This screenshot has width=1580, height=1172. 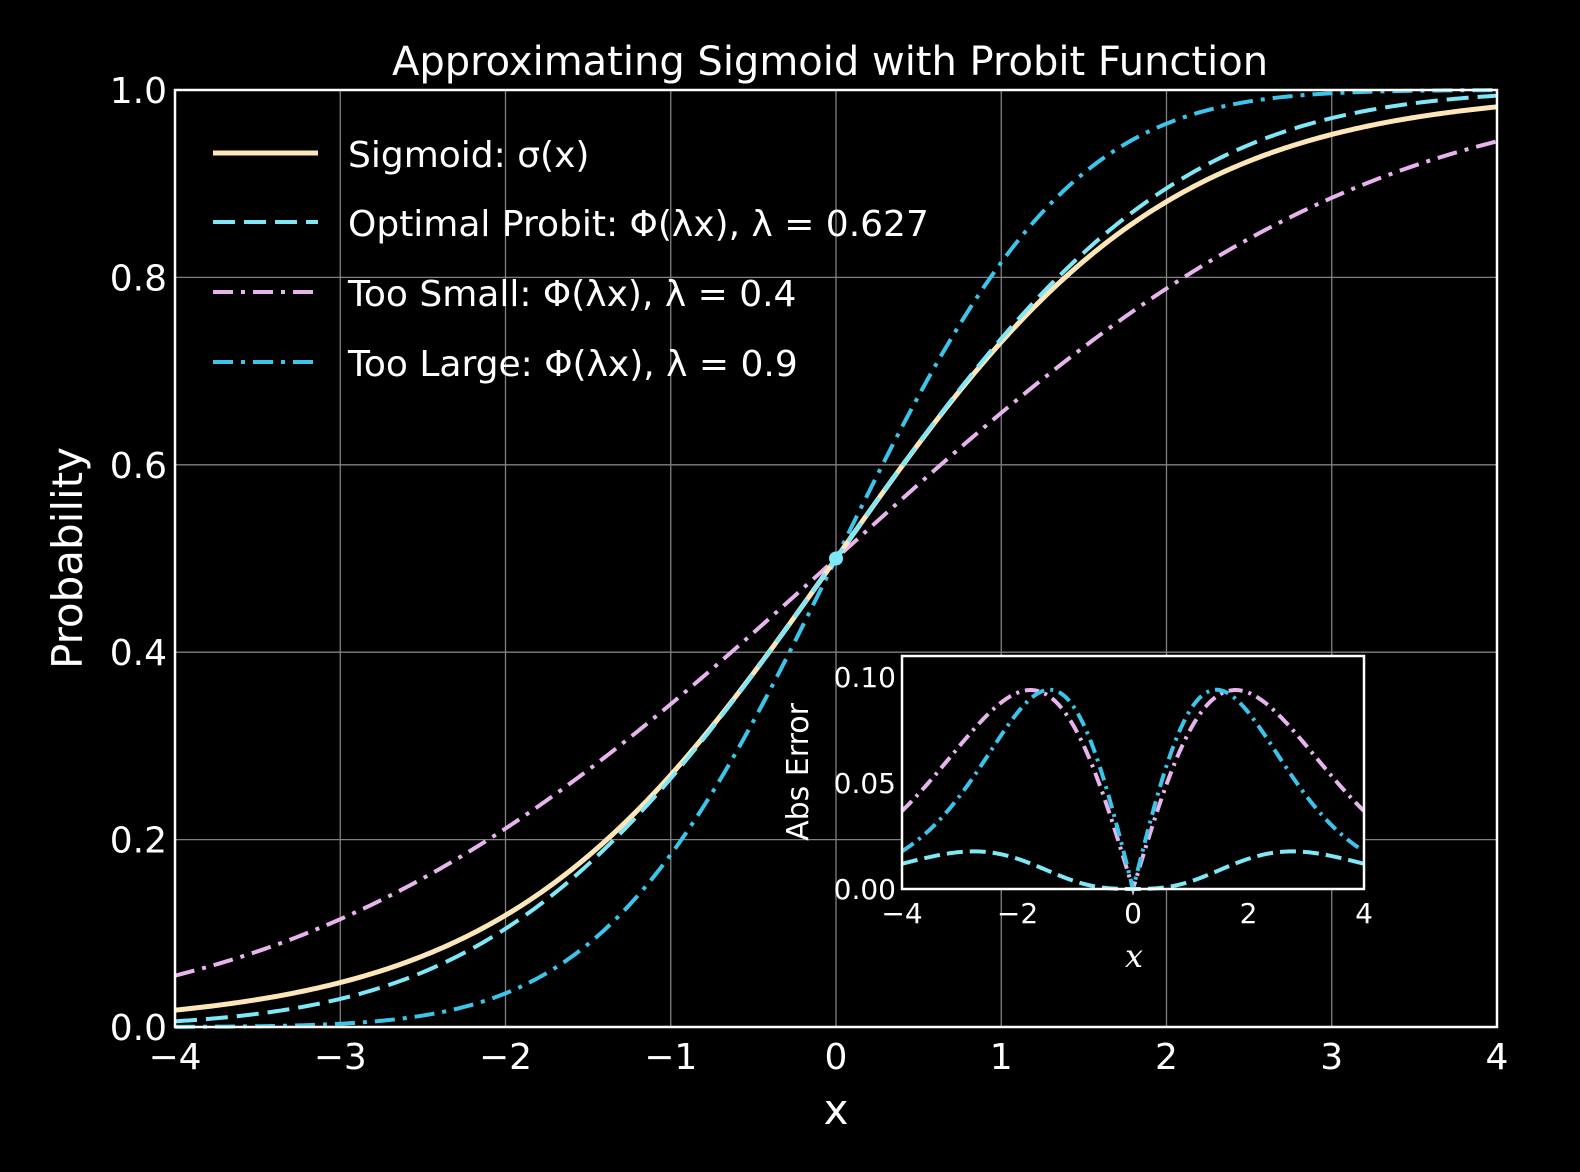 I want to click on inset-background, so click(x=1133, y=772).